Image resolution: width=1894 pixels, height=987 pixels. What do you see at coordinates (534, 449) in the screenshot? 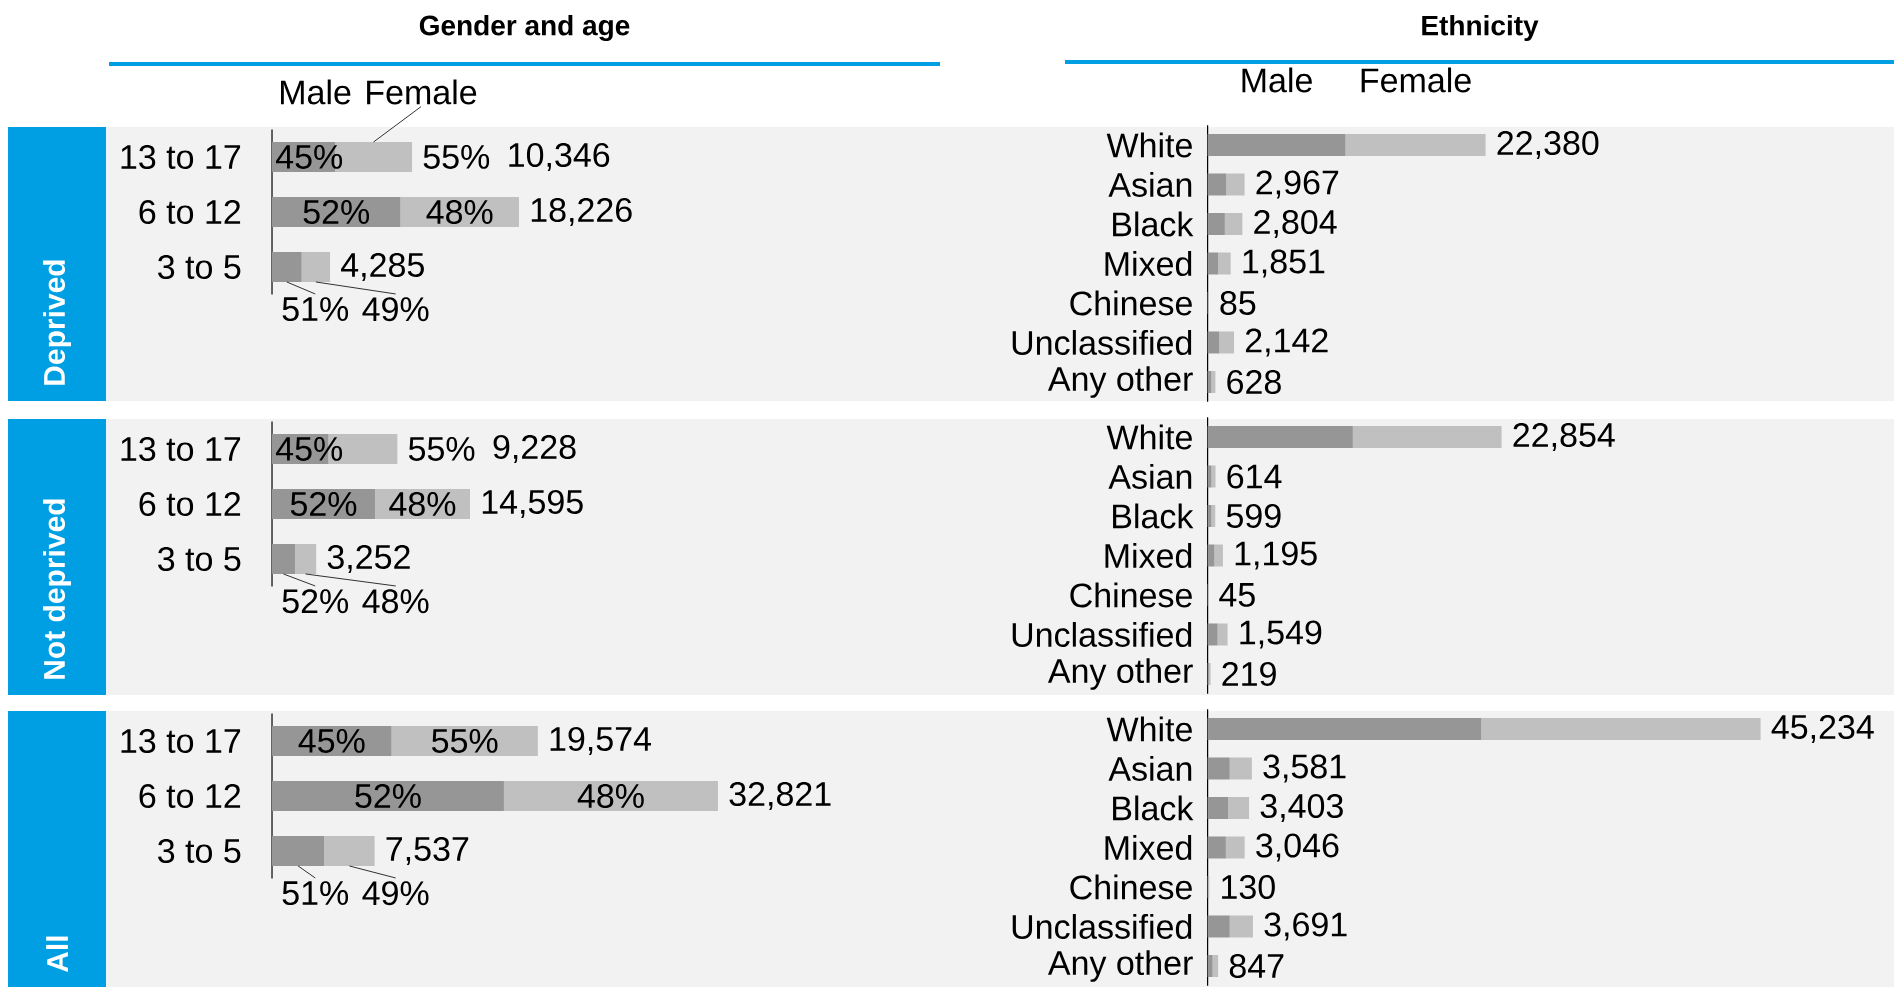
I see `annotation: 9,228` at bounding box center [534, 449].